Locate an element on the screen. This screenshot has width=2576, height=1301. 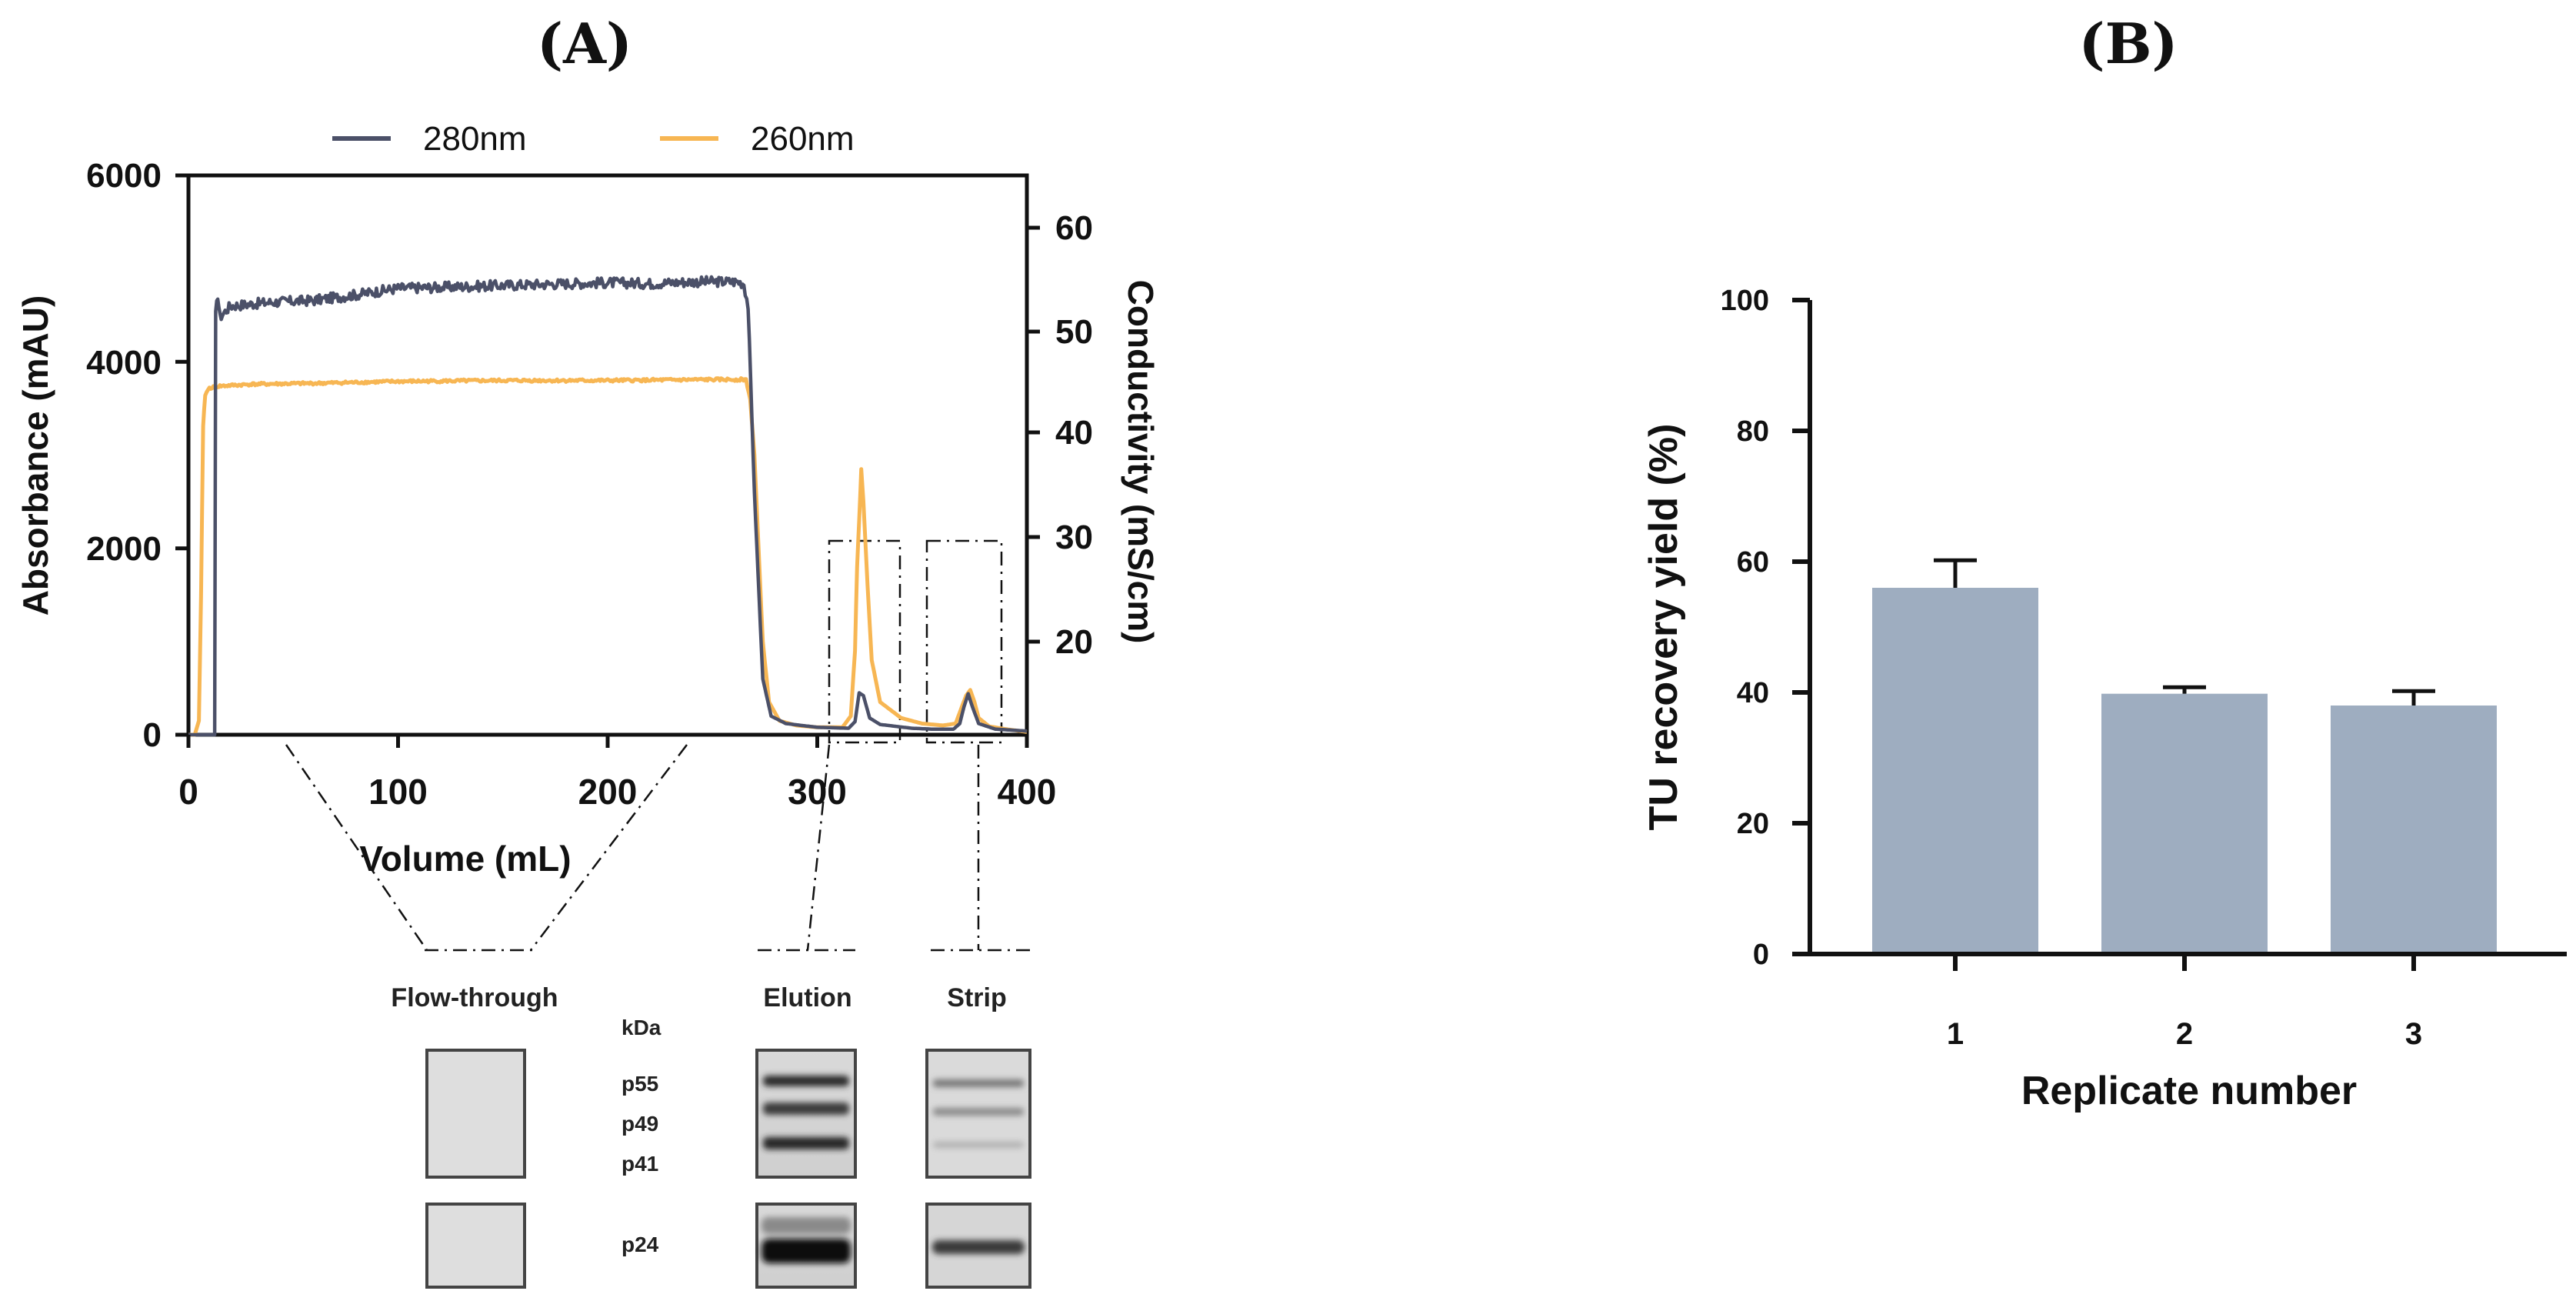
elution-region-box is located at coordinates (864, 641).